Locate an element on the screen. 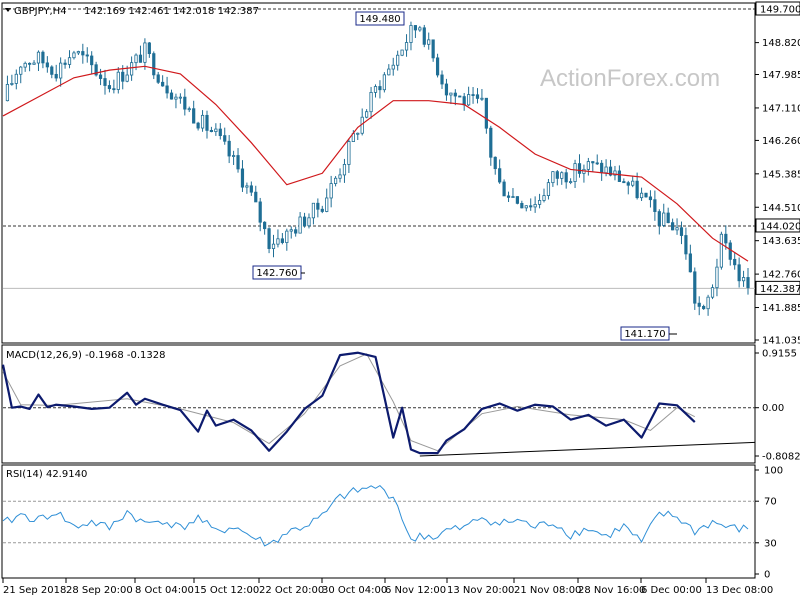 This screenshot has height=600, width=800. x-tick-label: 22 Oct 20:00 is located at coordinates (291, 590).